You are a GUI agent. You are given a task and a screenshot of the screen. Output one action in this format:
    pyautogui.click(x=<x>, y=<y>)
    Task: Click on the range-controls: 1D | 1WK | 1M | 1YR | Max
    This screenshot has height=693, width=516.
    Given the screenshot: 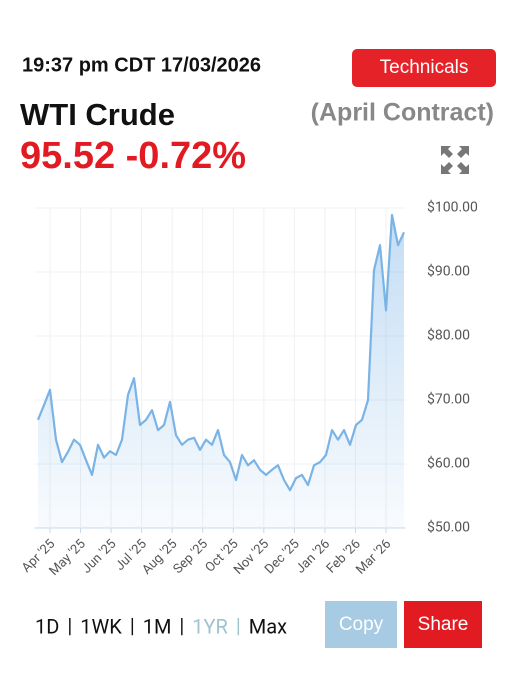 What is the action you would take?
    pyautogui.click(x=161, y=625)
    